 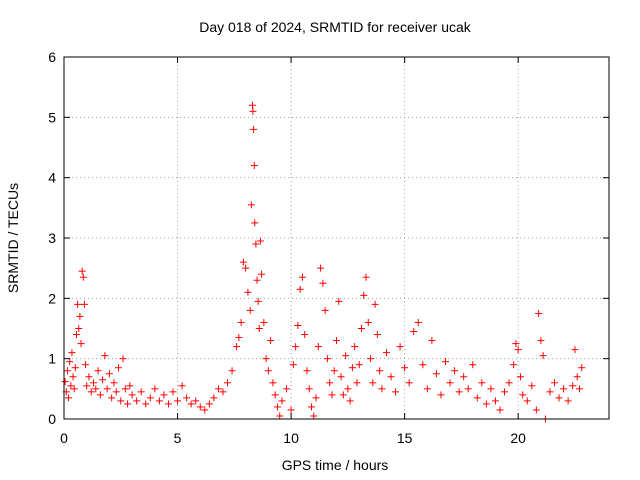 I want to click on y-tick-label: 2, so click(x=52, y=298).